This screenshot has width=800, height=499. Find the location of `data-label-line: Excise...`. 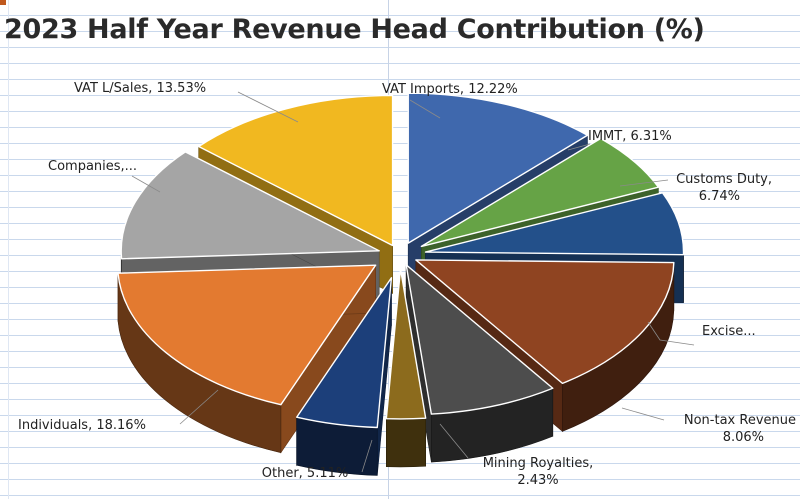

data-label-line: Excise... is located at coordinates (729, 331).